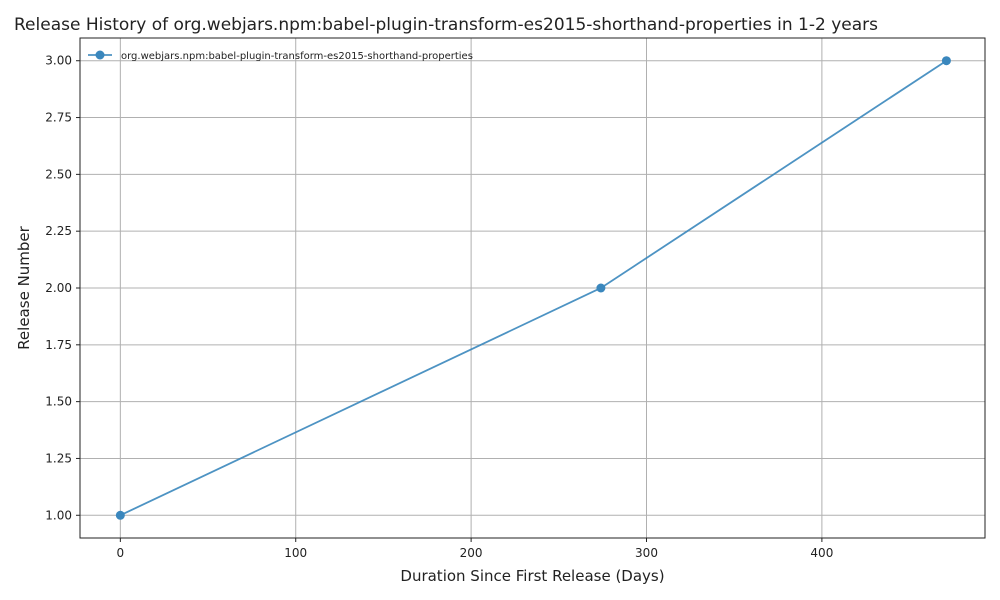  I want to click on x-tick-label: 200, so click(471, 553).